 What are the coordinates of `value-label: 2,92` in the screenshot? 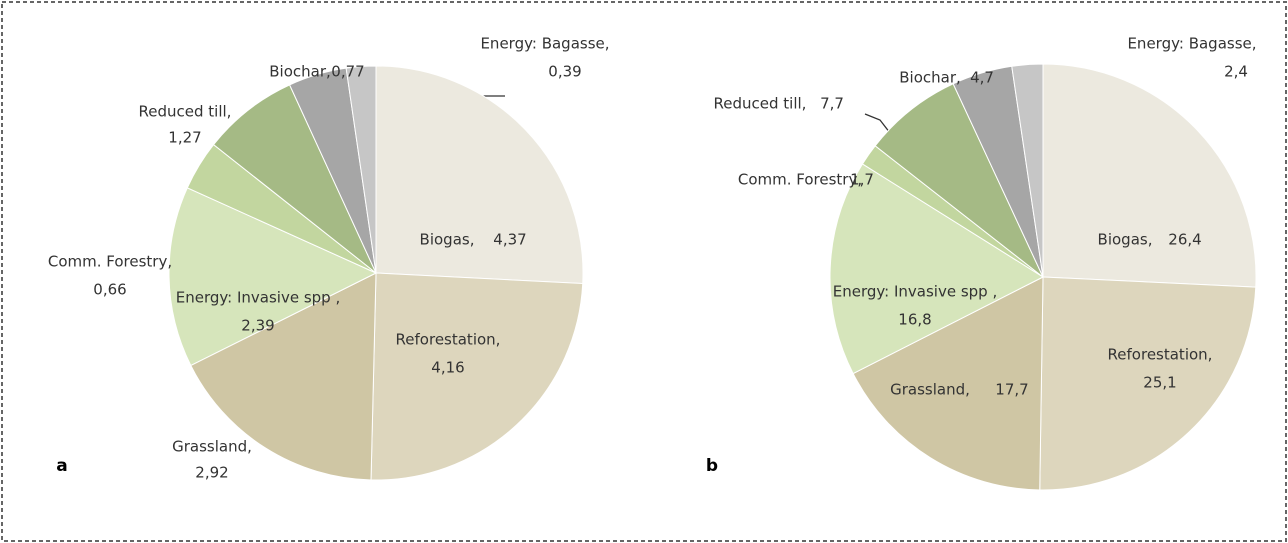 It's located at (211, 473).